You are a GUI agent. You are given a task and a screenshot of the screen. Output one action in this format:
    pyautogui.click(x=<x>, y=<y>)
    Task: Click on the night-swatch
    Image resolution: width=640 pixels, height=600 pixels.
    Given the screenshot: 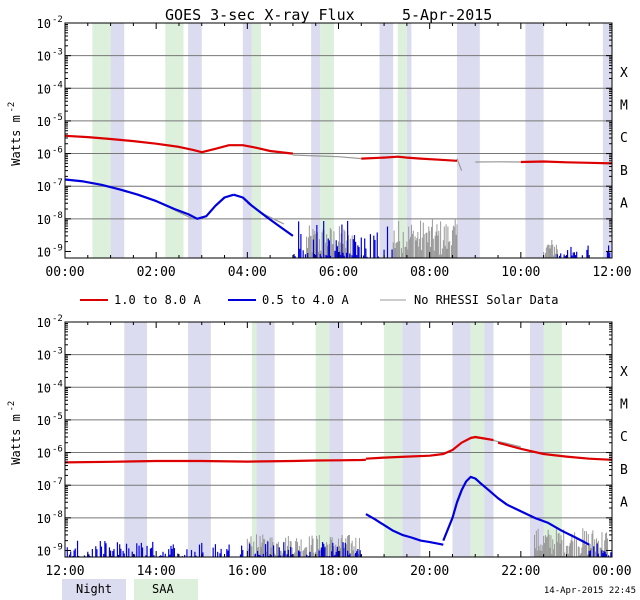 What is the action you would take?
    pyautogui.click(x=94, y=589)
    